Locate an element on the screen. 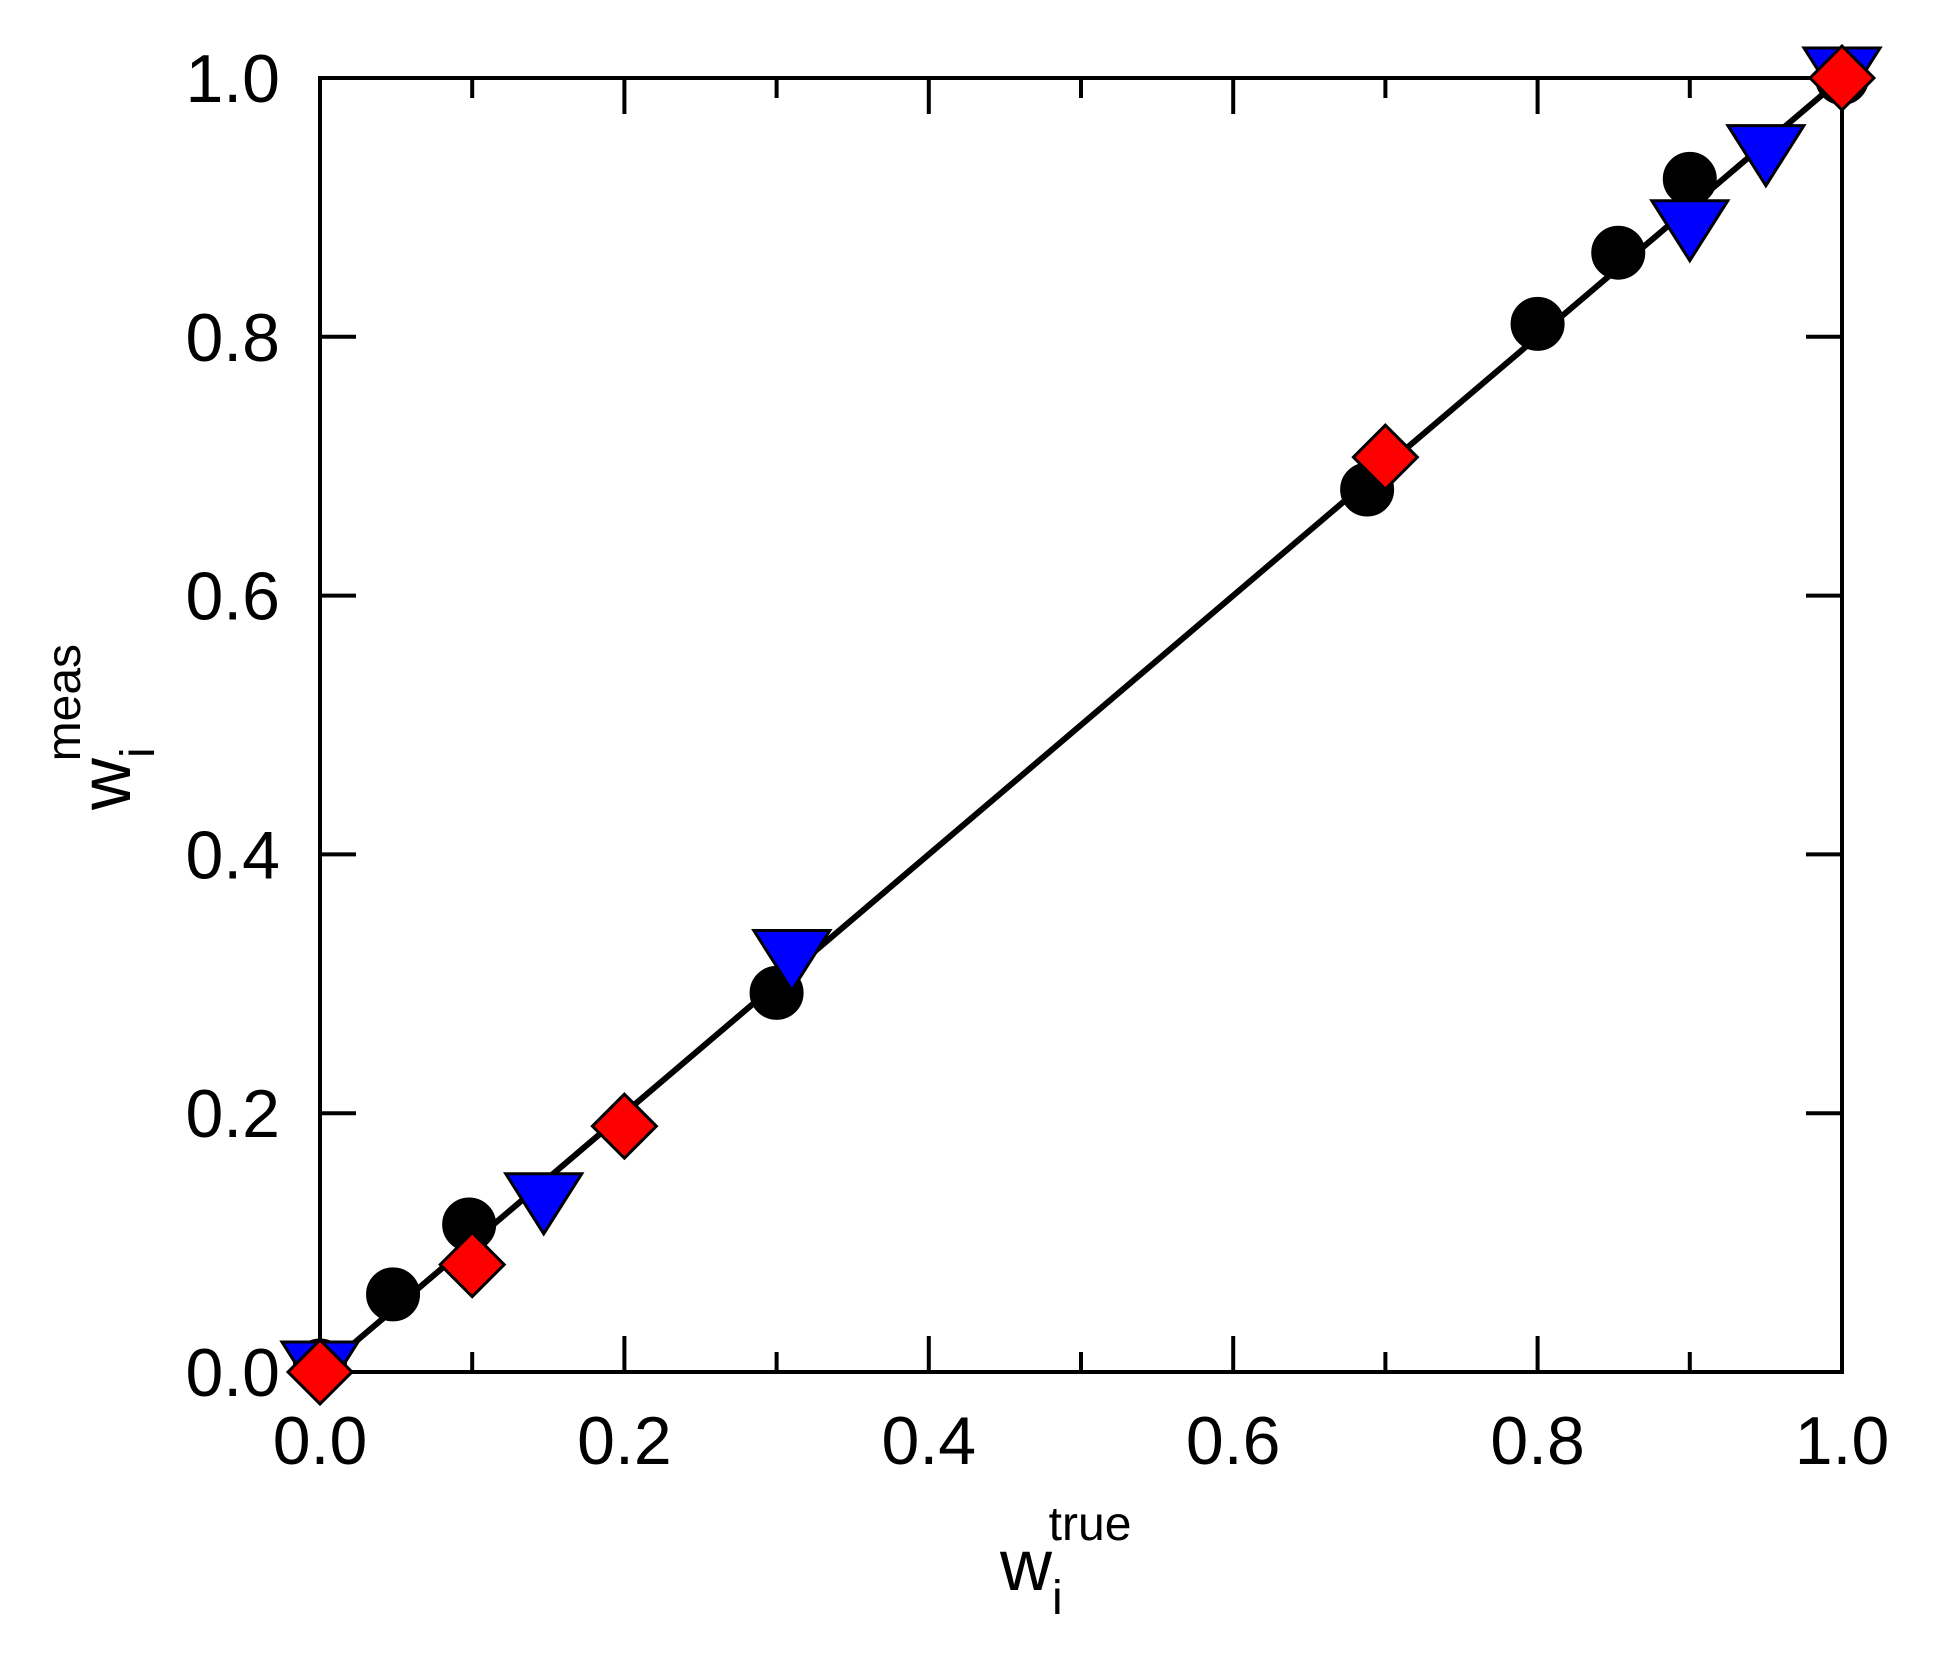  y-tick-label: 0.4 is located at coordinates (232, 855).